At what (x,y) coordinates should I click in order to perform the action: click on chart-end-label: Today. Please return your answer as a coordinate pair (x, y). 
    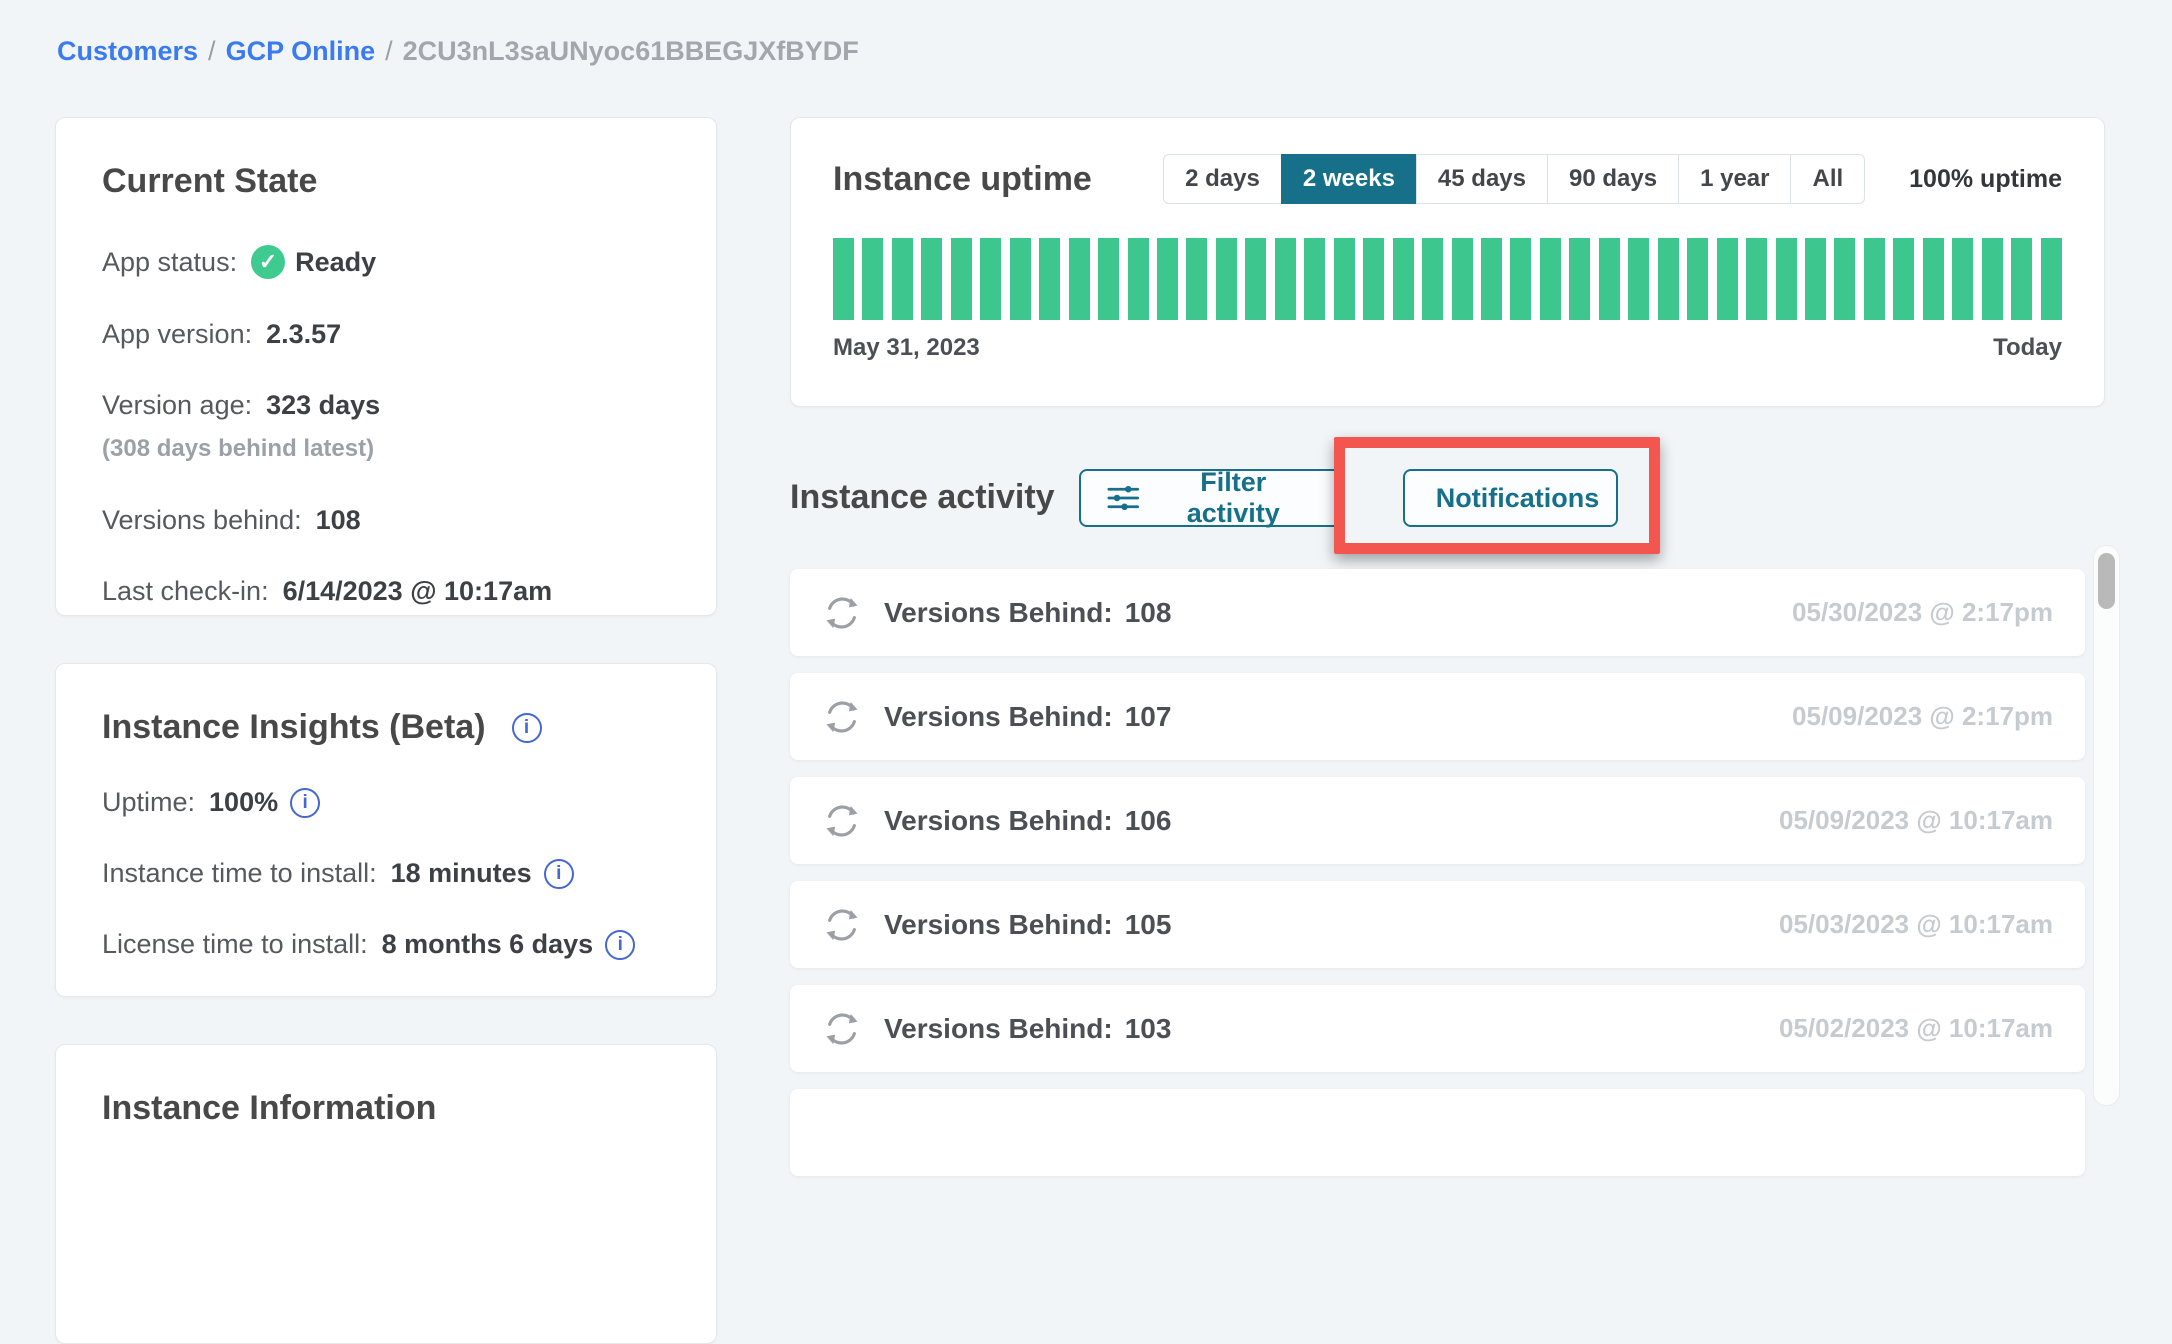
    Looking at the image, I should click on (2027, 347).